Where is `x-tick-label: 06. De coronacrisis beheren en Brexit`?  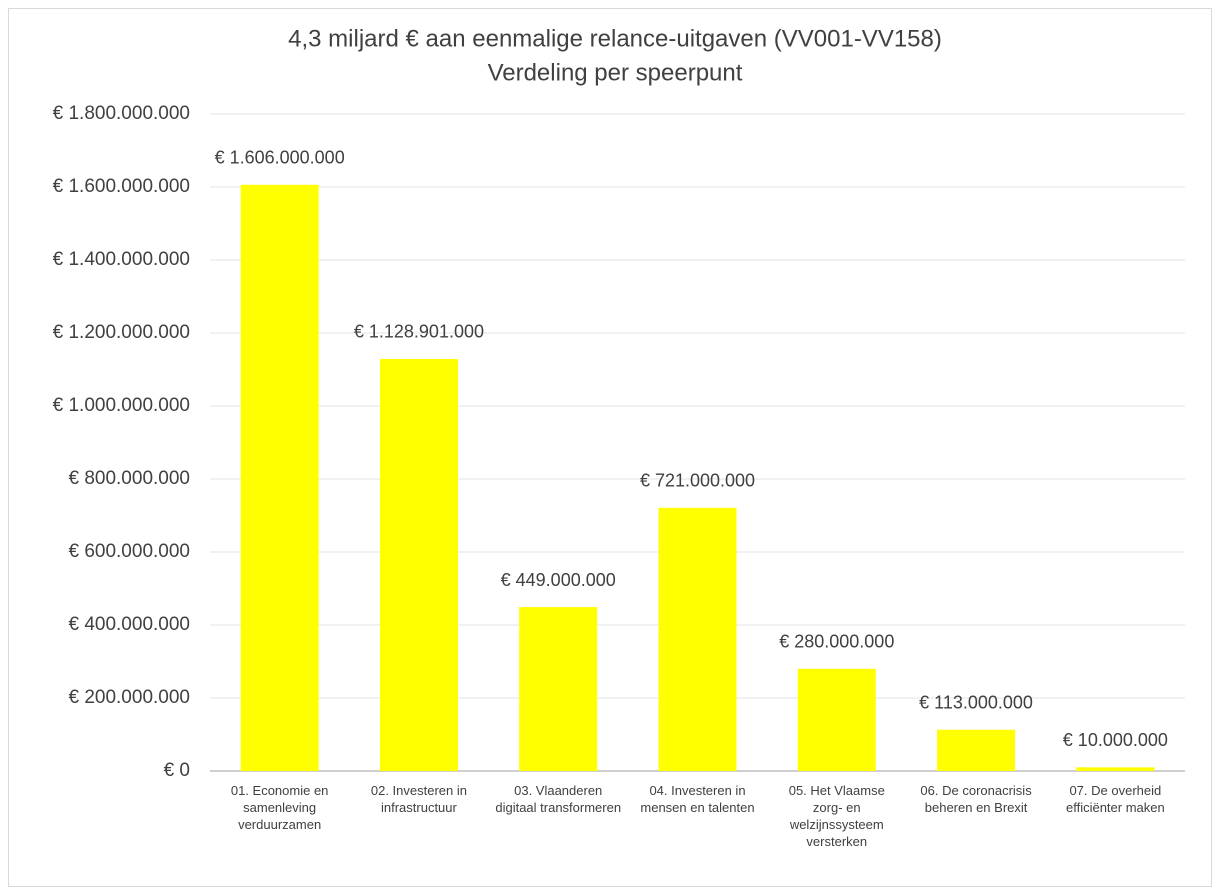 x-tick-label: 06. De coronacrisis beheren en Brexit is located at coordinates (976, 799).